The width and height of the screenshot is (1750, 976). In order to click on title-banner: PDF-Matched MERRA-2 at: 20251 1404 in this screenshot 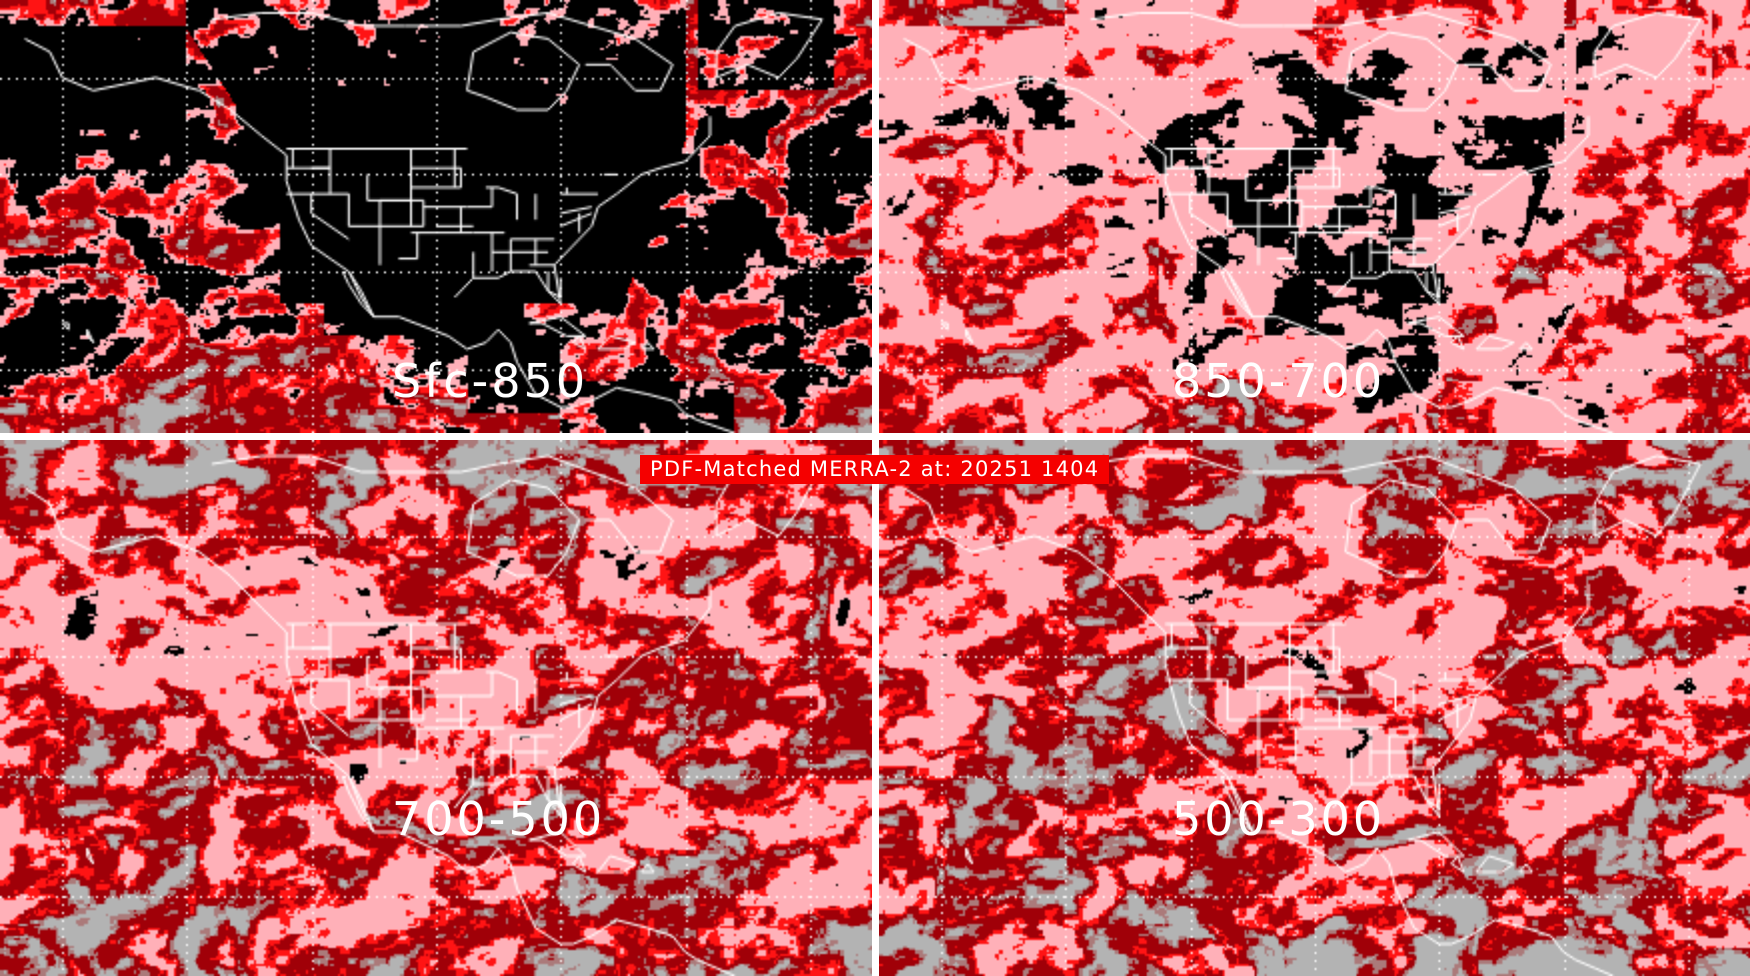, I will do `click(875, 470)`.